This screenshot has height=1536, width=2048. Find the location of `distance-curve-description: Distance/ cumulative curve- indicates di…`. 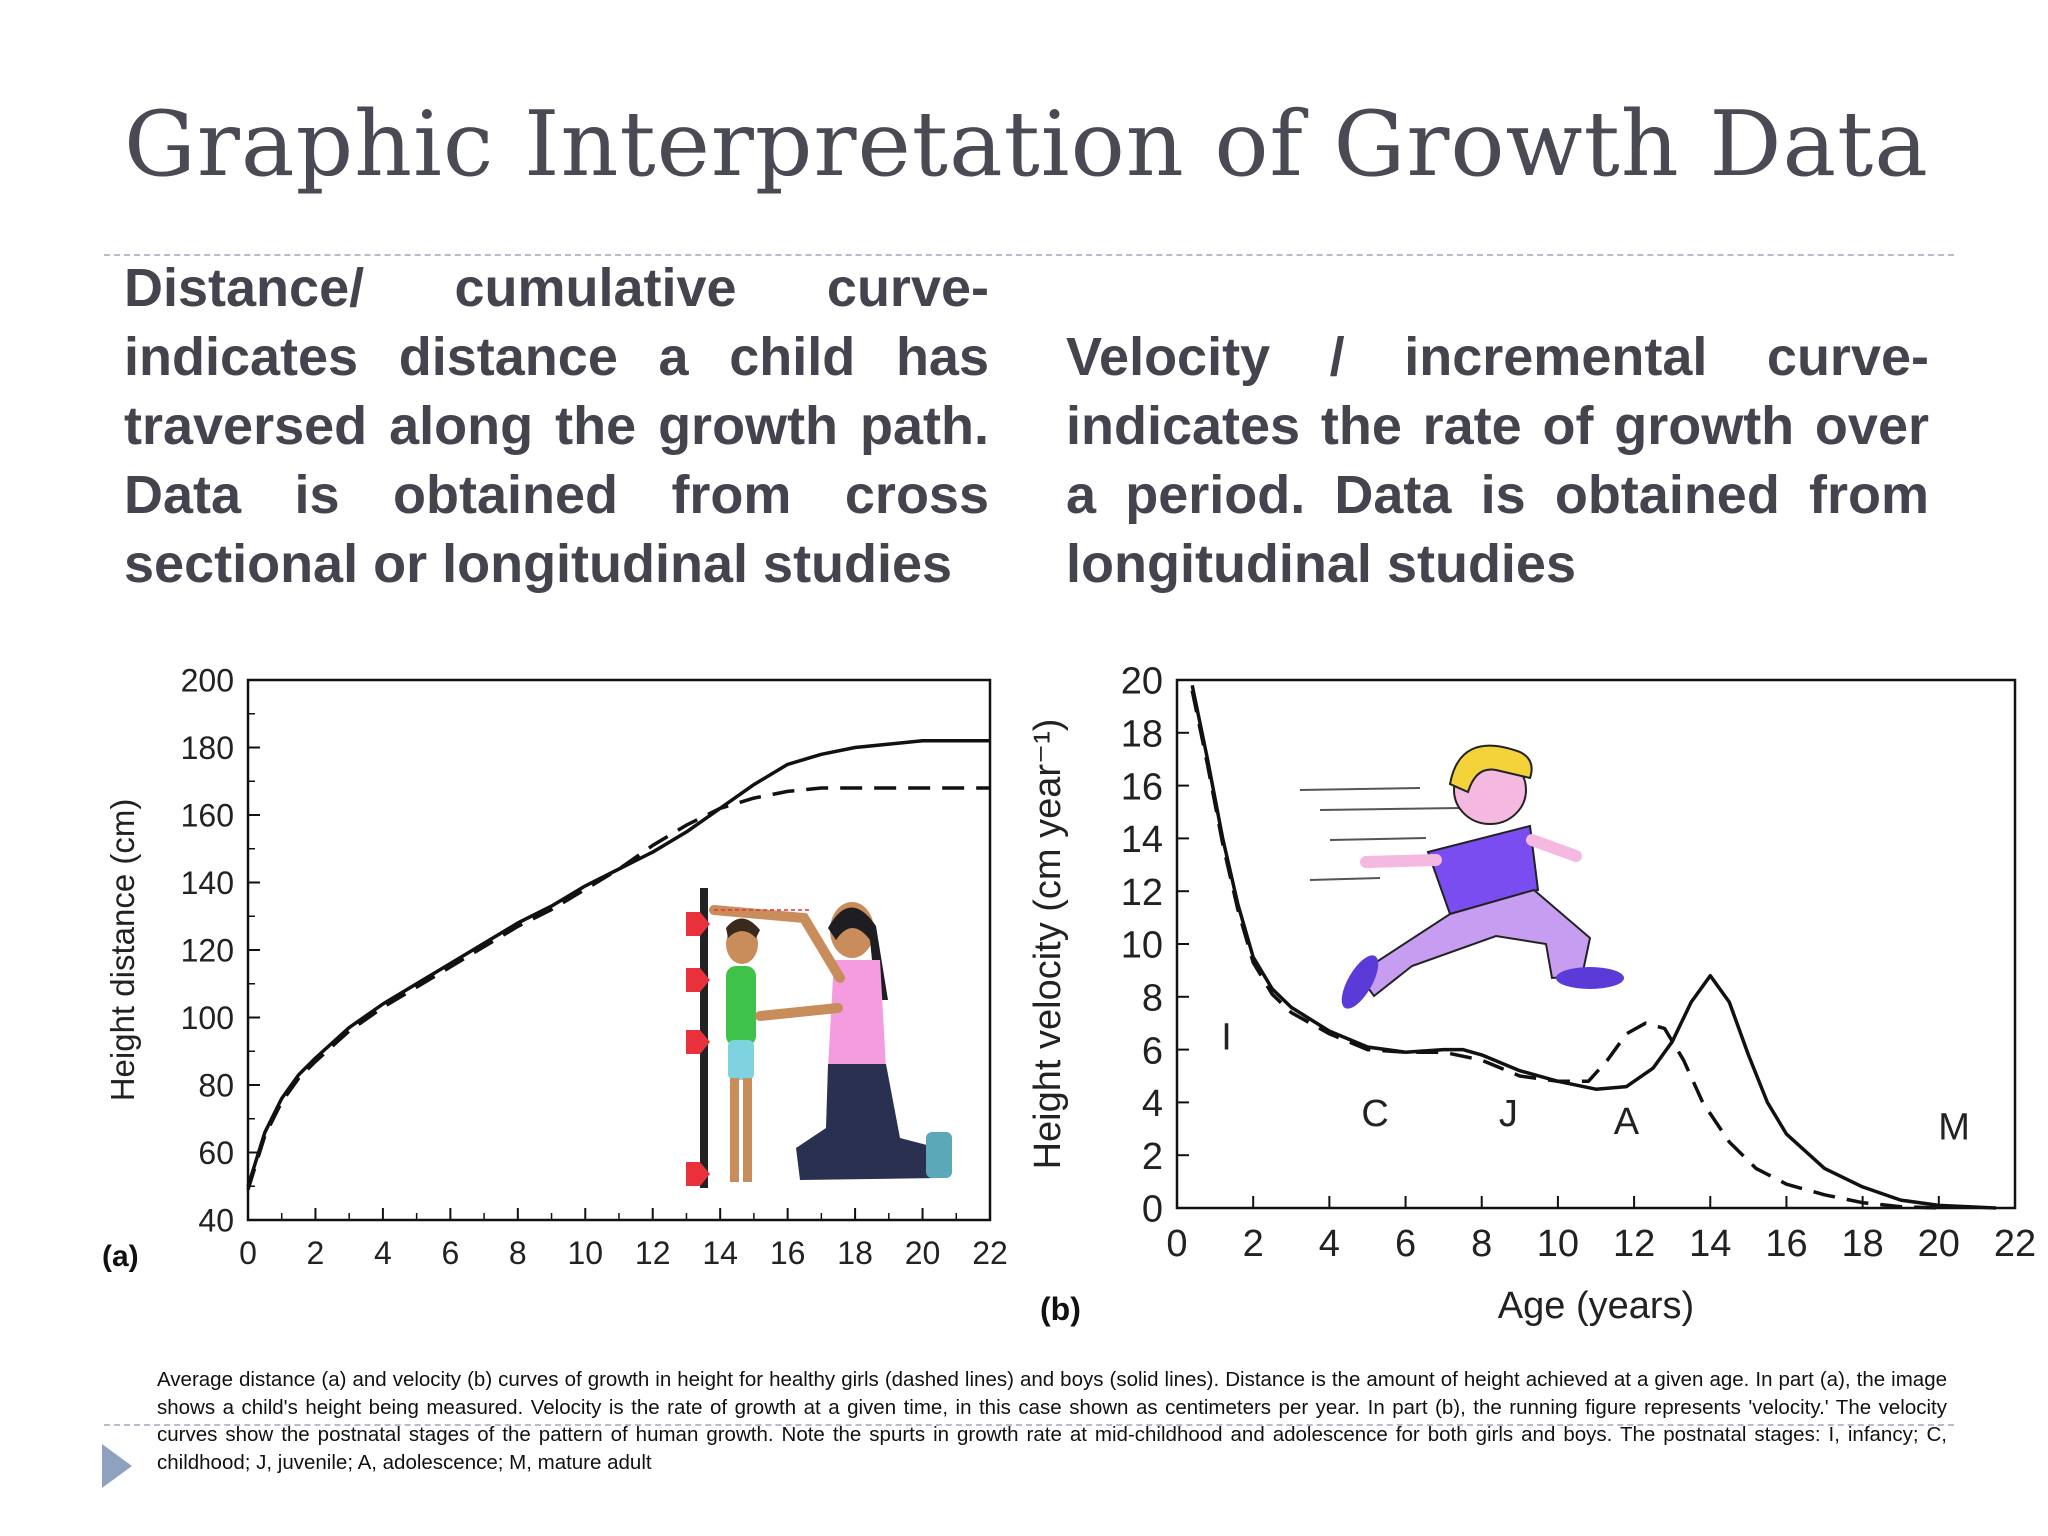

distance-curve-description: Distance/ cumulative curve- indicates di… is located at coordinates (556, 426).